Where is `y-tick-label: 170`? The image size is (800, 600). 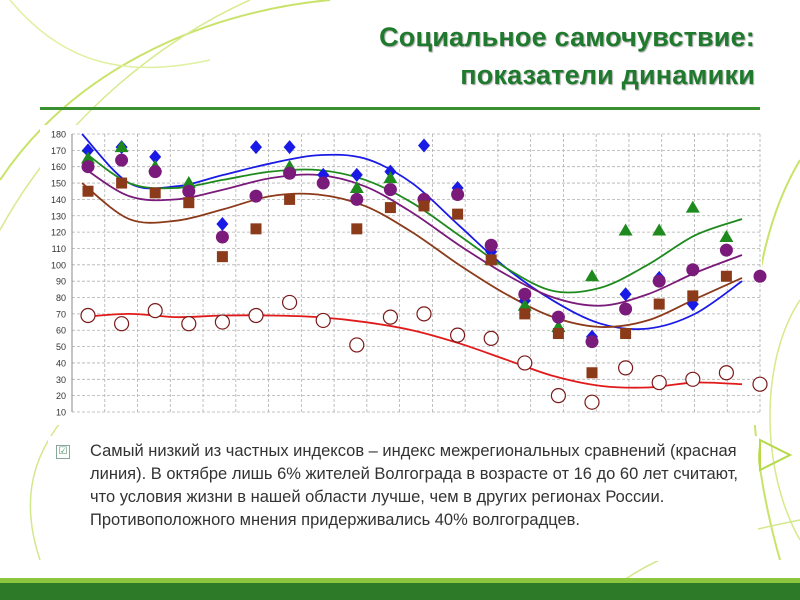
y-tick-label: 170 is located at coordinates (58, 151).